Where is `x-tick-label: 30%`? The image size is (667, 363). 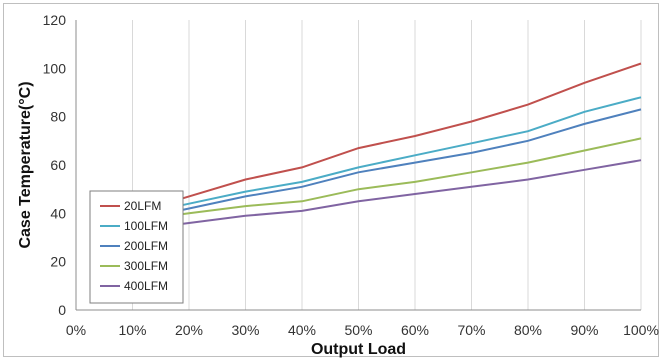 x-tick-label: 30% is located at coordinates (245, 330).